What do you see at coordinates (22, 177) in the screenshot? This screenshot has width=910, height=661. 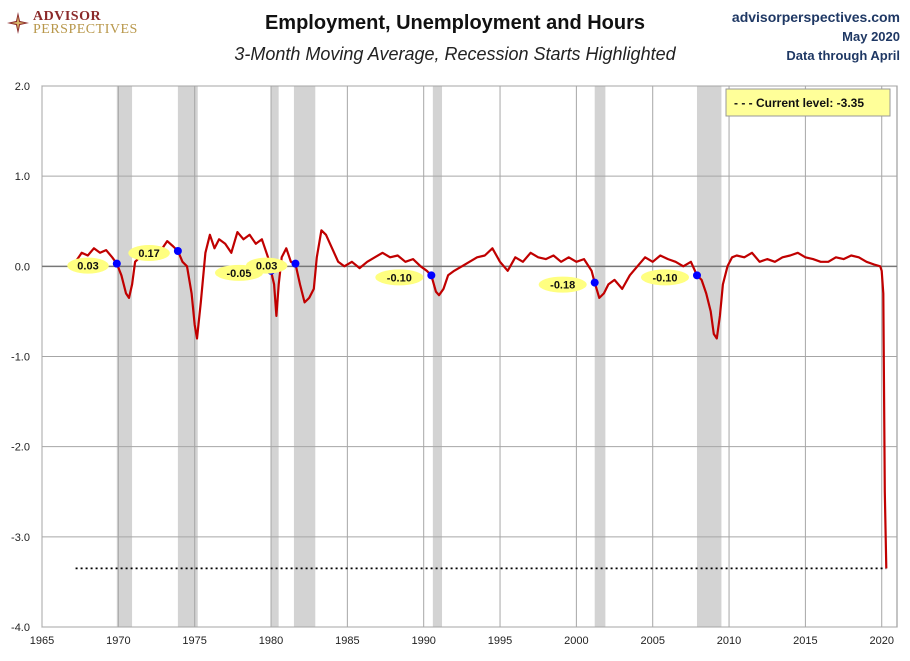 I see `y-tick-label: 1.0` at bounding box center [22, 177].